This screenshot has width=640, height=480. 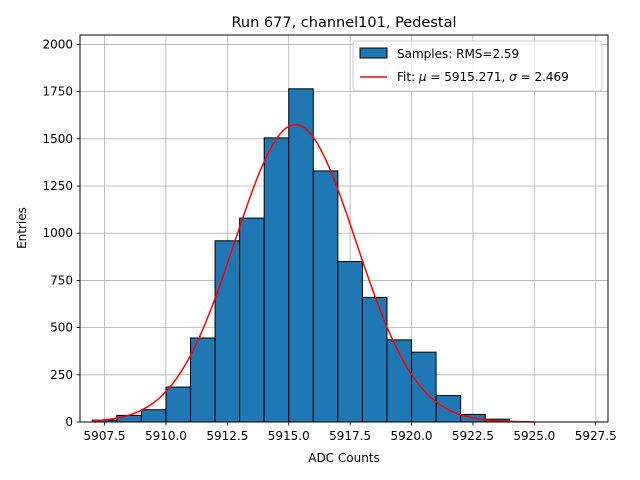 I want to click on legend-fit-mu-symbol: μ, so click(x=422, y=77).